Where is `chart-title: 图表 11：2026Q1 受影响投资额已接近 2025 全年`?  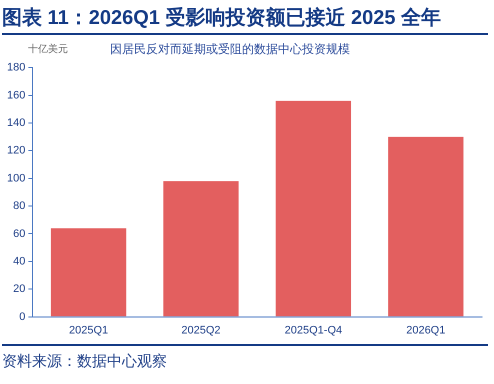 chart-title: 图表 11：2026Q1 受影响投资额已接近 2025 全年 is located at coordinates (222, 18).